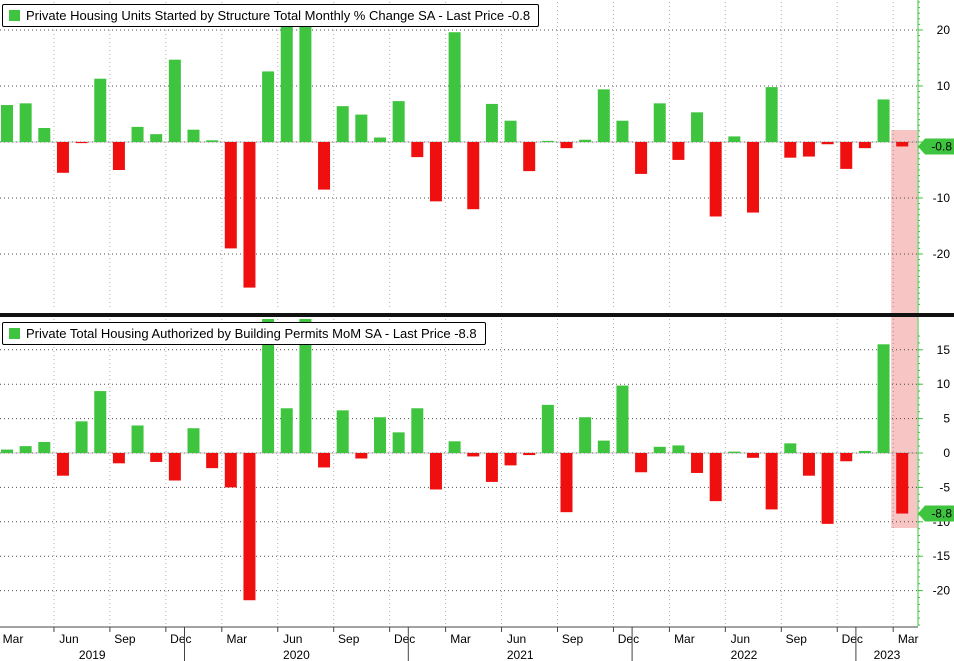 The width and height of the screenshot is (954, 661). What do you see at coordinates (942, 198) in the screenshot?
I see `y-tick-label: -10` at bounding box center [942, 198].